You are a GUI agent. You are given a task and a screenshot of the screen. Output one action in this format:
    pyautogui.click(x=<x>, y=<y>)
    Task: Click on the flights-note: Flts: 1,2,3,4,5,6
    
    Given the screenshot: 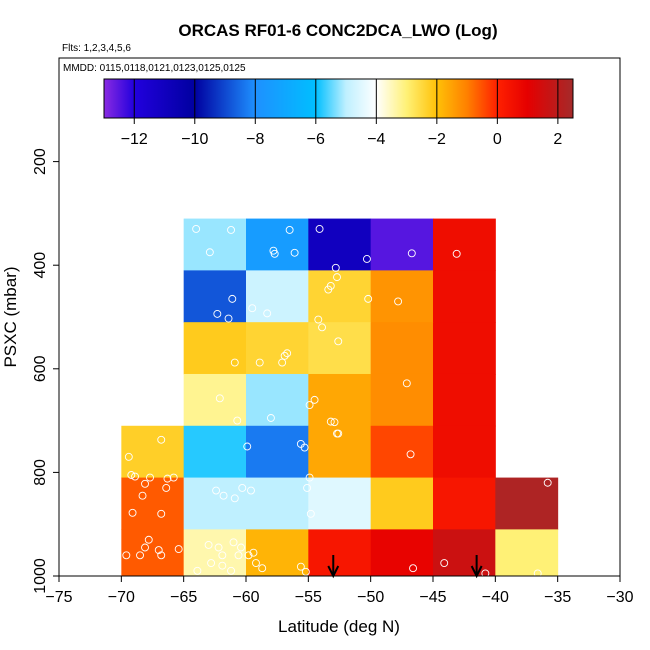 What is the action you would take?
    pyautogui.click(x=96, y=48)
    